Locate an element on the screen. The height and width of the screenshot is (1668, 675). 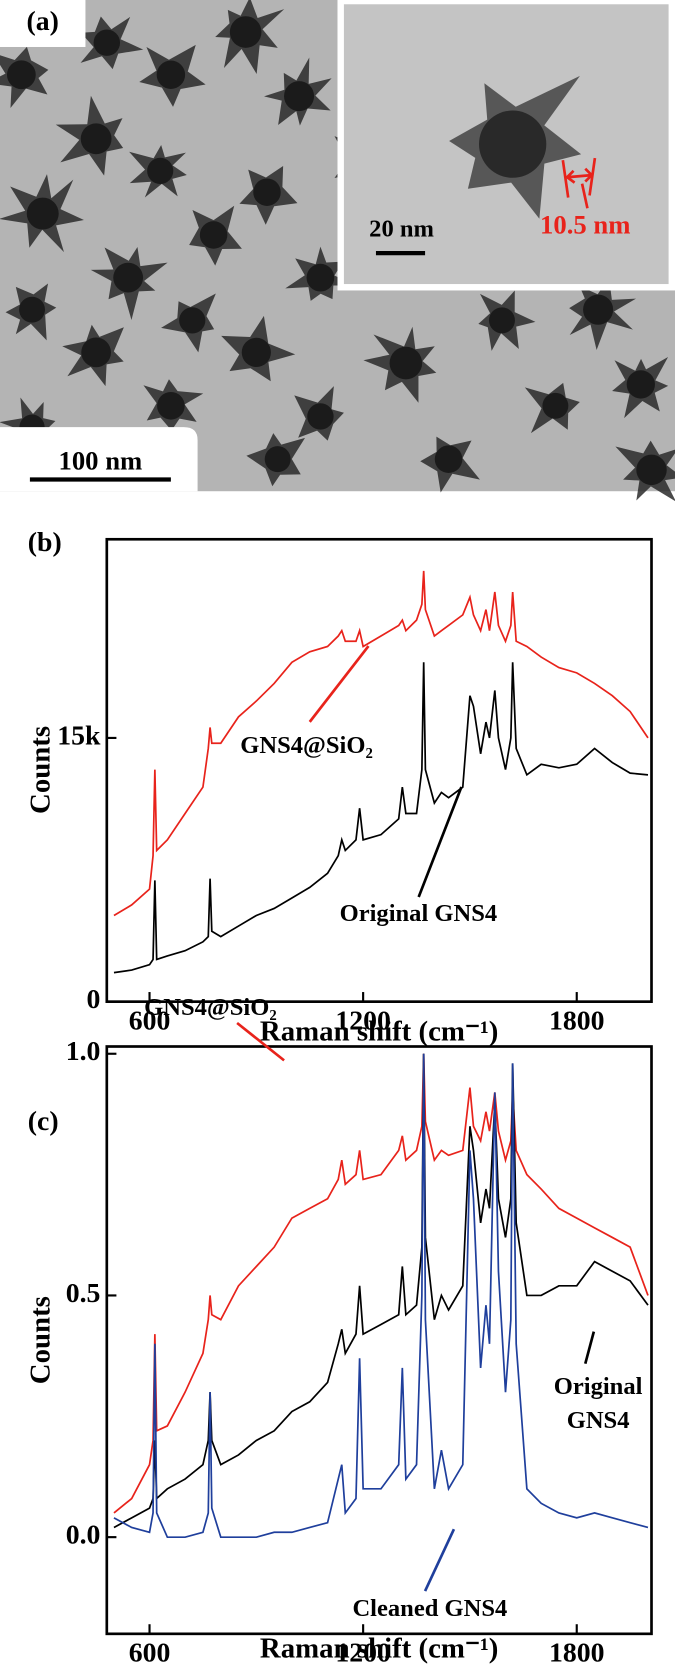
scale-label: 100 nm is located at coordinates (101, 461).